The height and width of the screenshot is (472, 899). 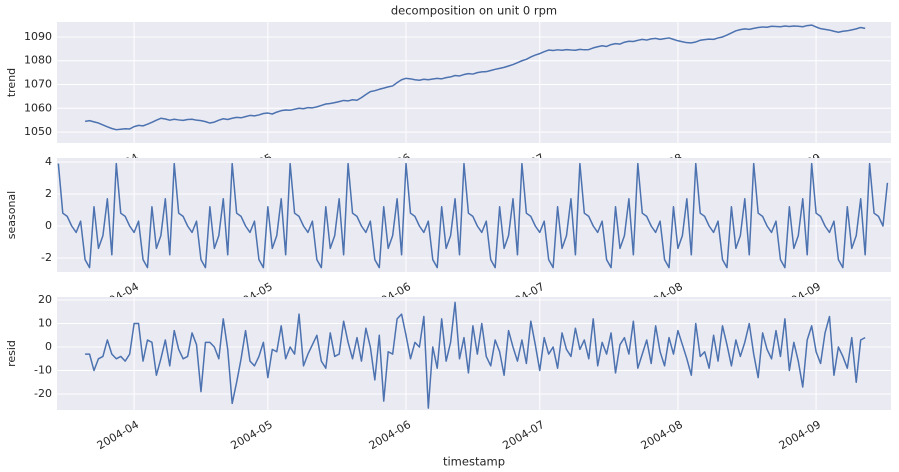 What do you see at coordinates (11, 82) in the screenshot?
I see `y-axis-label: trend` at bounding box center [11, 82].